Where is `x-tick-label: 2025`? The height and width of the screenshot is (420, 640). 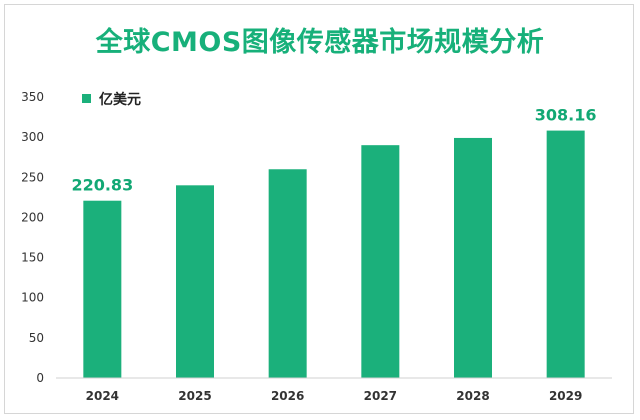 x-tick-label: 2025 is located at coordinates (194, 396).